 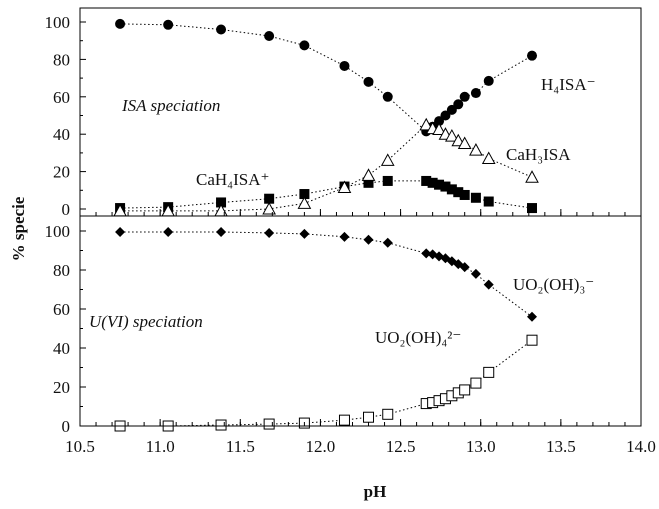 I want to click on x-tick-label: 12.0, so click(x=321, y=446).